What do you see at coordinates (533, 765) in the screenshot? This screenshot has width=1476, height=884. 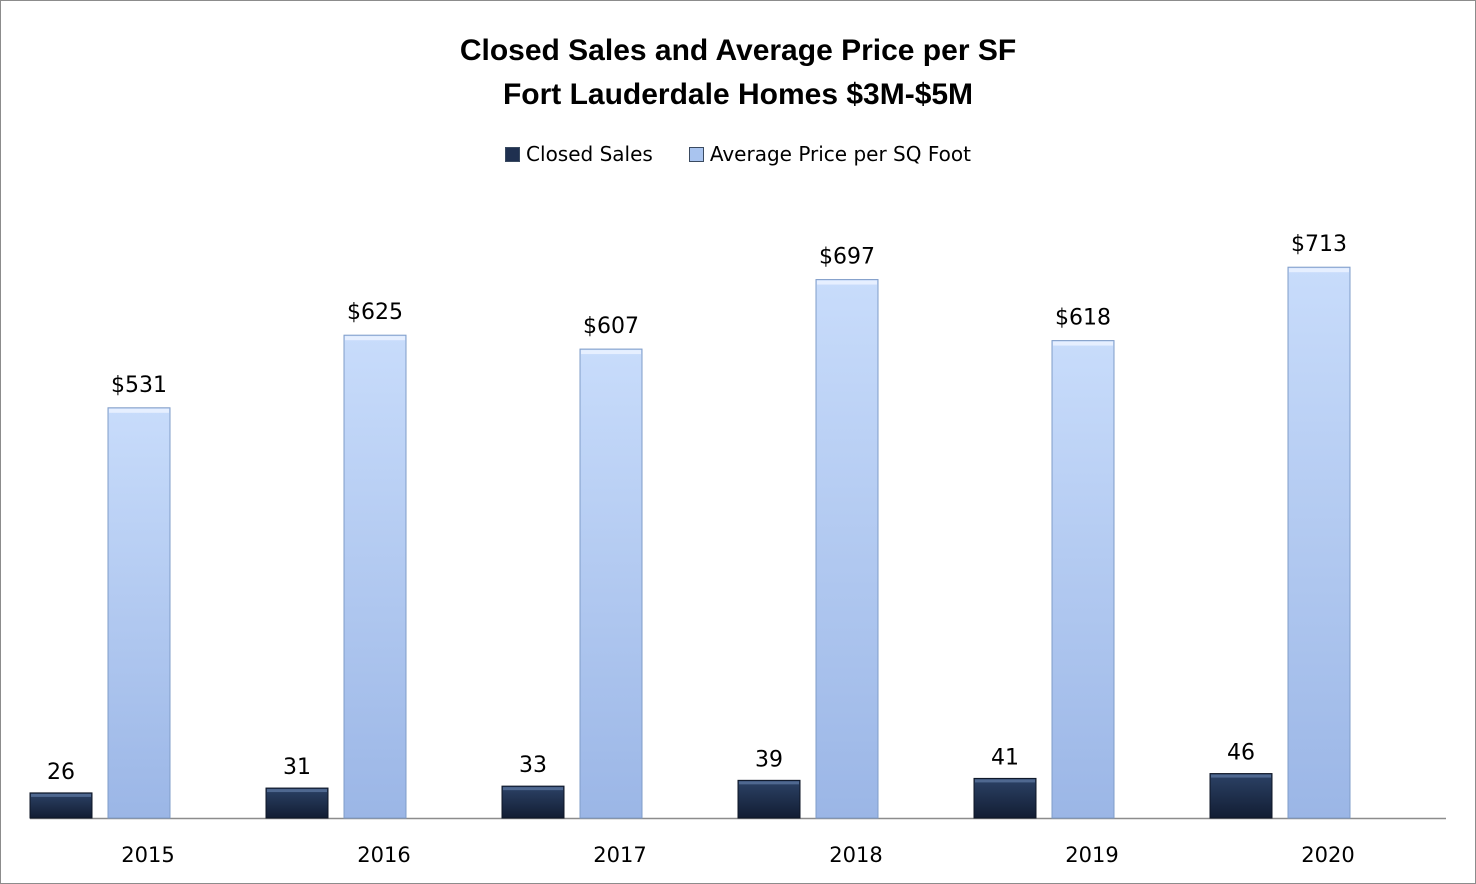 I see `data-label-closed-sales-2017: 33` at bounding box center [533, 765].